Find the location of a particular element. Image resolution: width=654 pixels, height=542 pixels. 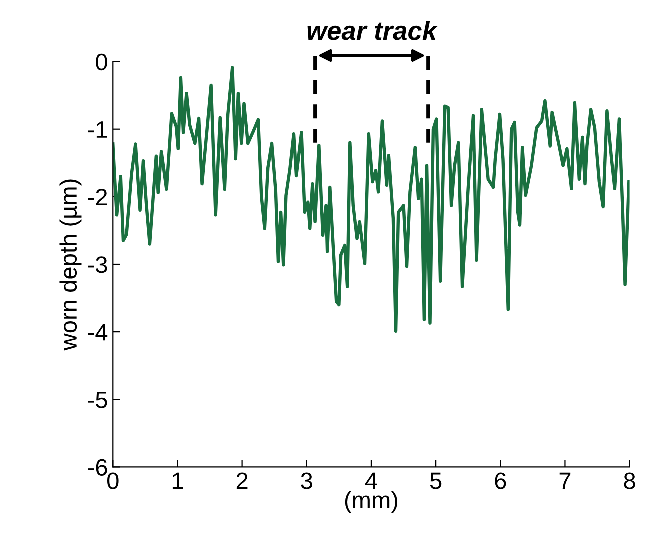

x-tick-label: 6 is located at coordinates (500, 481).